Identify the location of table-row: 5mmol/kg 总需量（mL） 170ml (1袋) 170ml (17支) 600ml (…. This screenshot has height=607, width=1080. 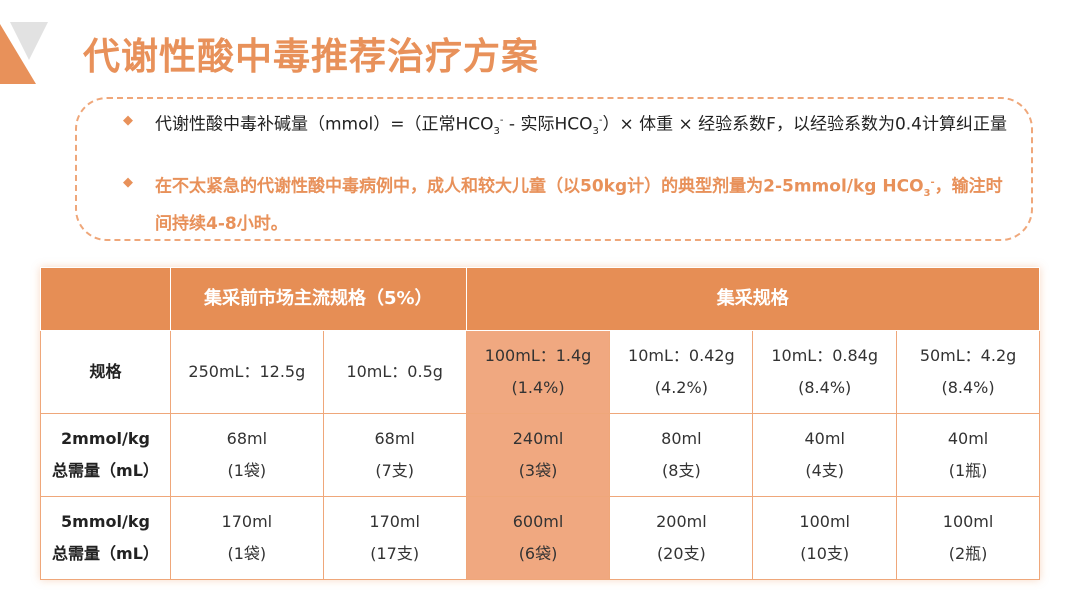
(540, 538).